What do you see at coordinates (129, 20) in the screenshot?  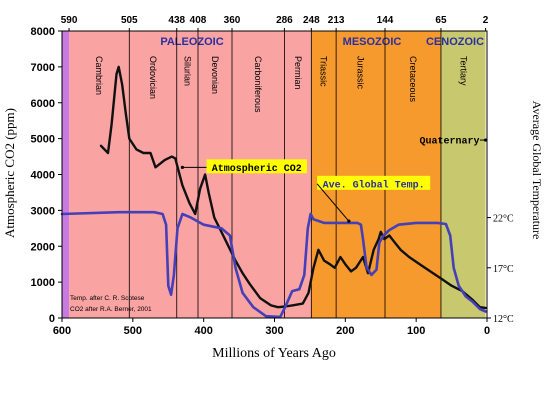 I see `top-tick-label: 505` at bounding box center [129, 20].